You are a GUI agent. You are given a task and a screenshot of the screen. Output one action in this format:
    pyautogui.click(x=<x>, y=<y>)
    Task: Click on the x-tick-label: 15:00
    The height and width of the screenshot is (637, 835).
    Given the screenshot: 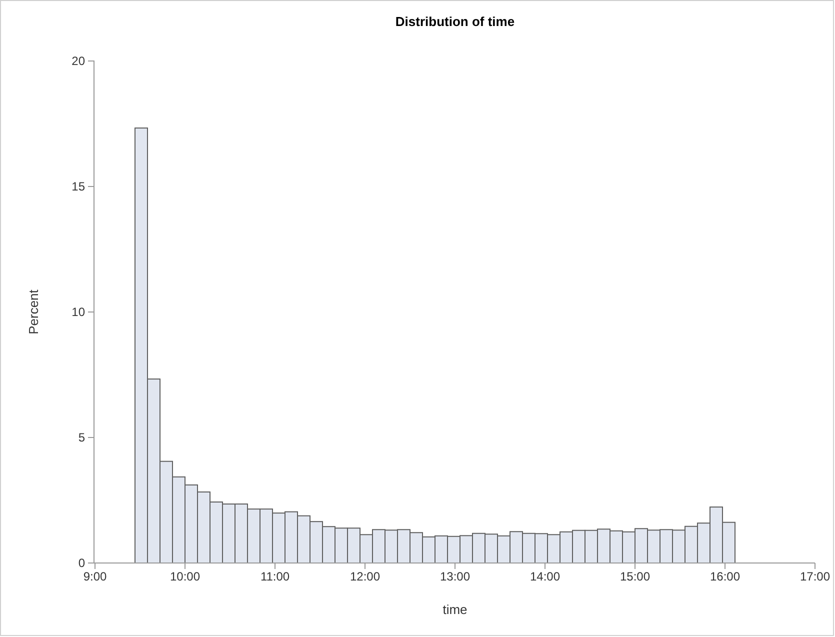 What is the action you would take?
    pyautogui.click(x=635, y=577)
    